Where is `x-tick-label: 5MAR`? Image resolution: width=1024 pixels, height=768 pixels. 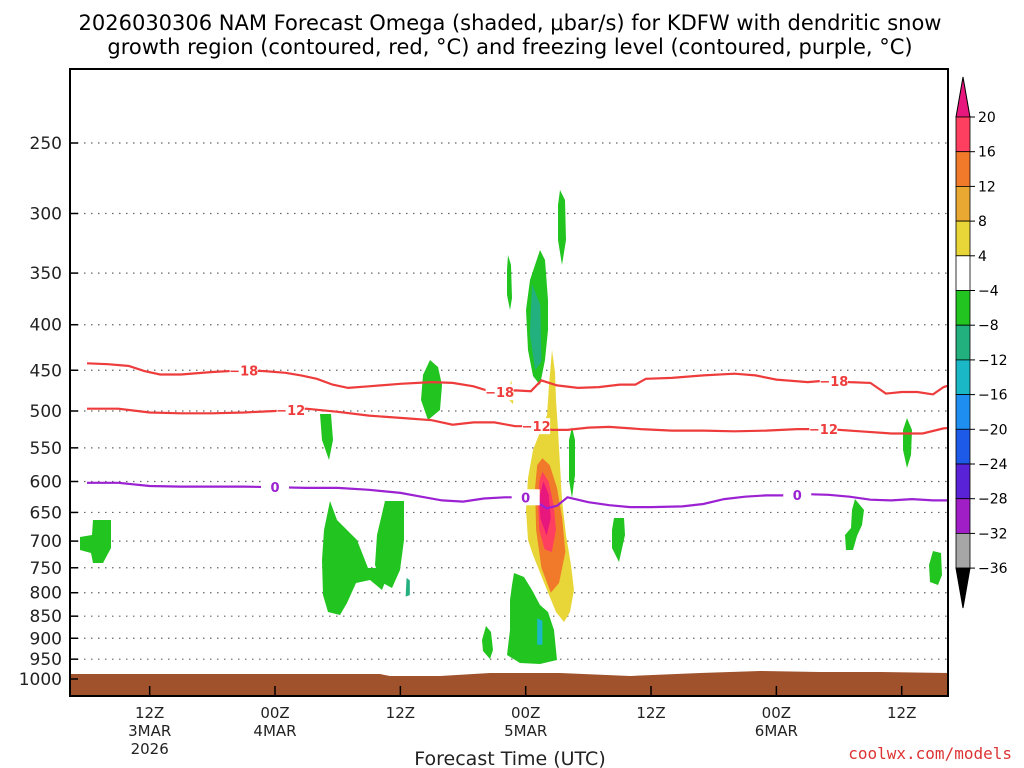 x-tick-label: 5MAR is located at coordinates (525, 731).